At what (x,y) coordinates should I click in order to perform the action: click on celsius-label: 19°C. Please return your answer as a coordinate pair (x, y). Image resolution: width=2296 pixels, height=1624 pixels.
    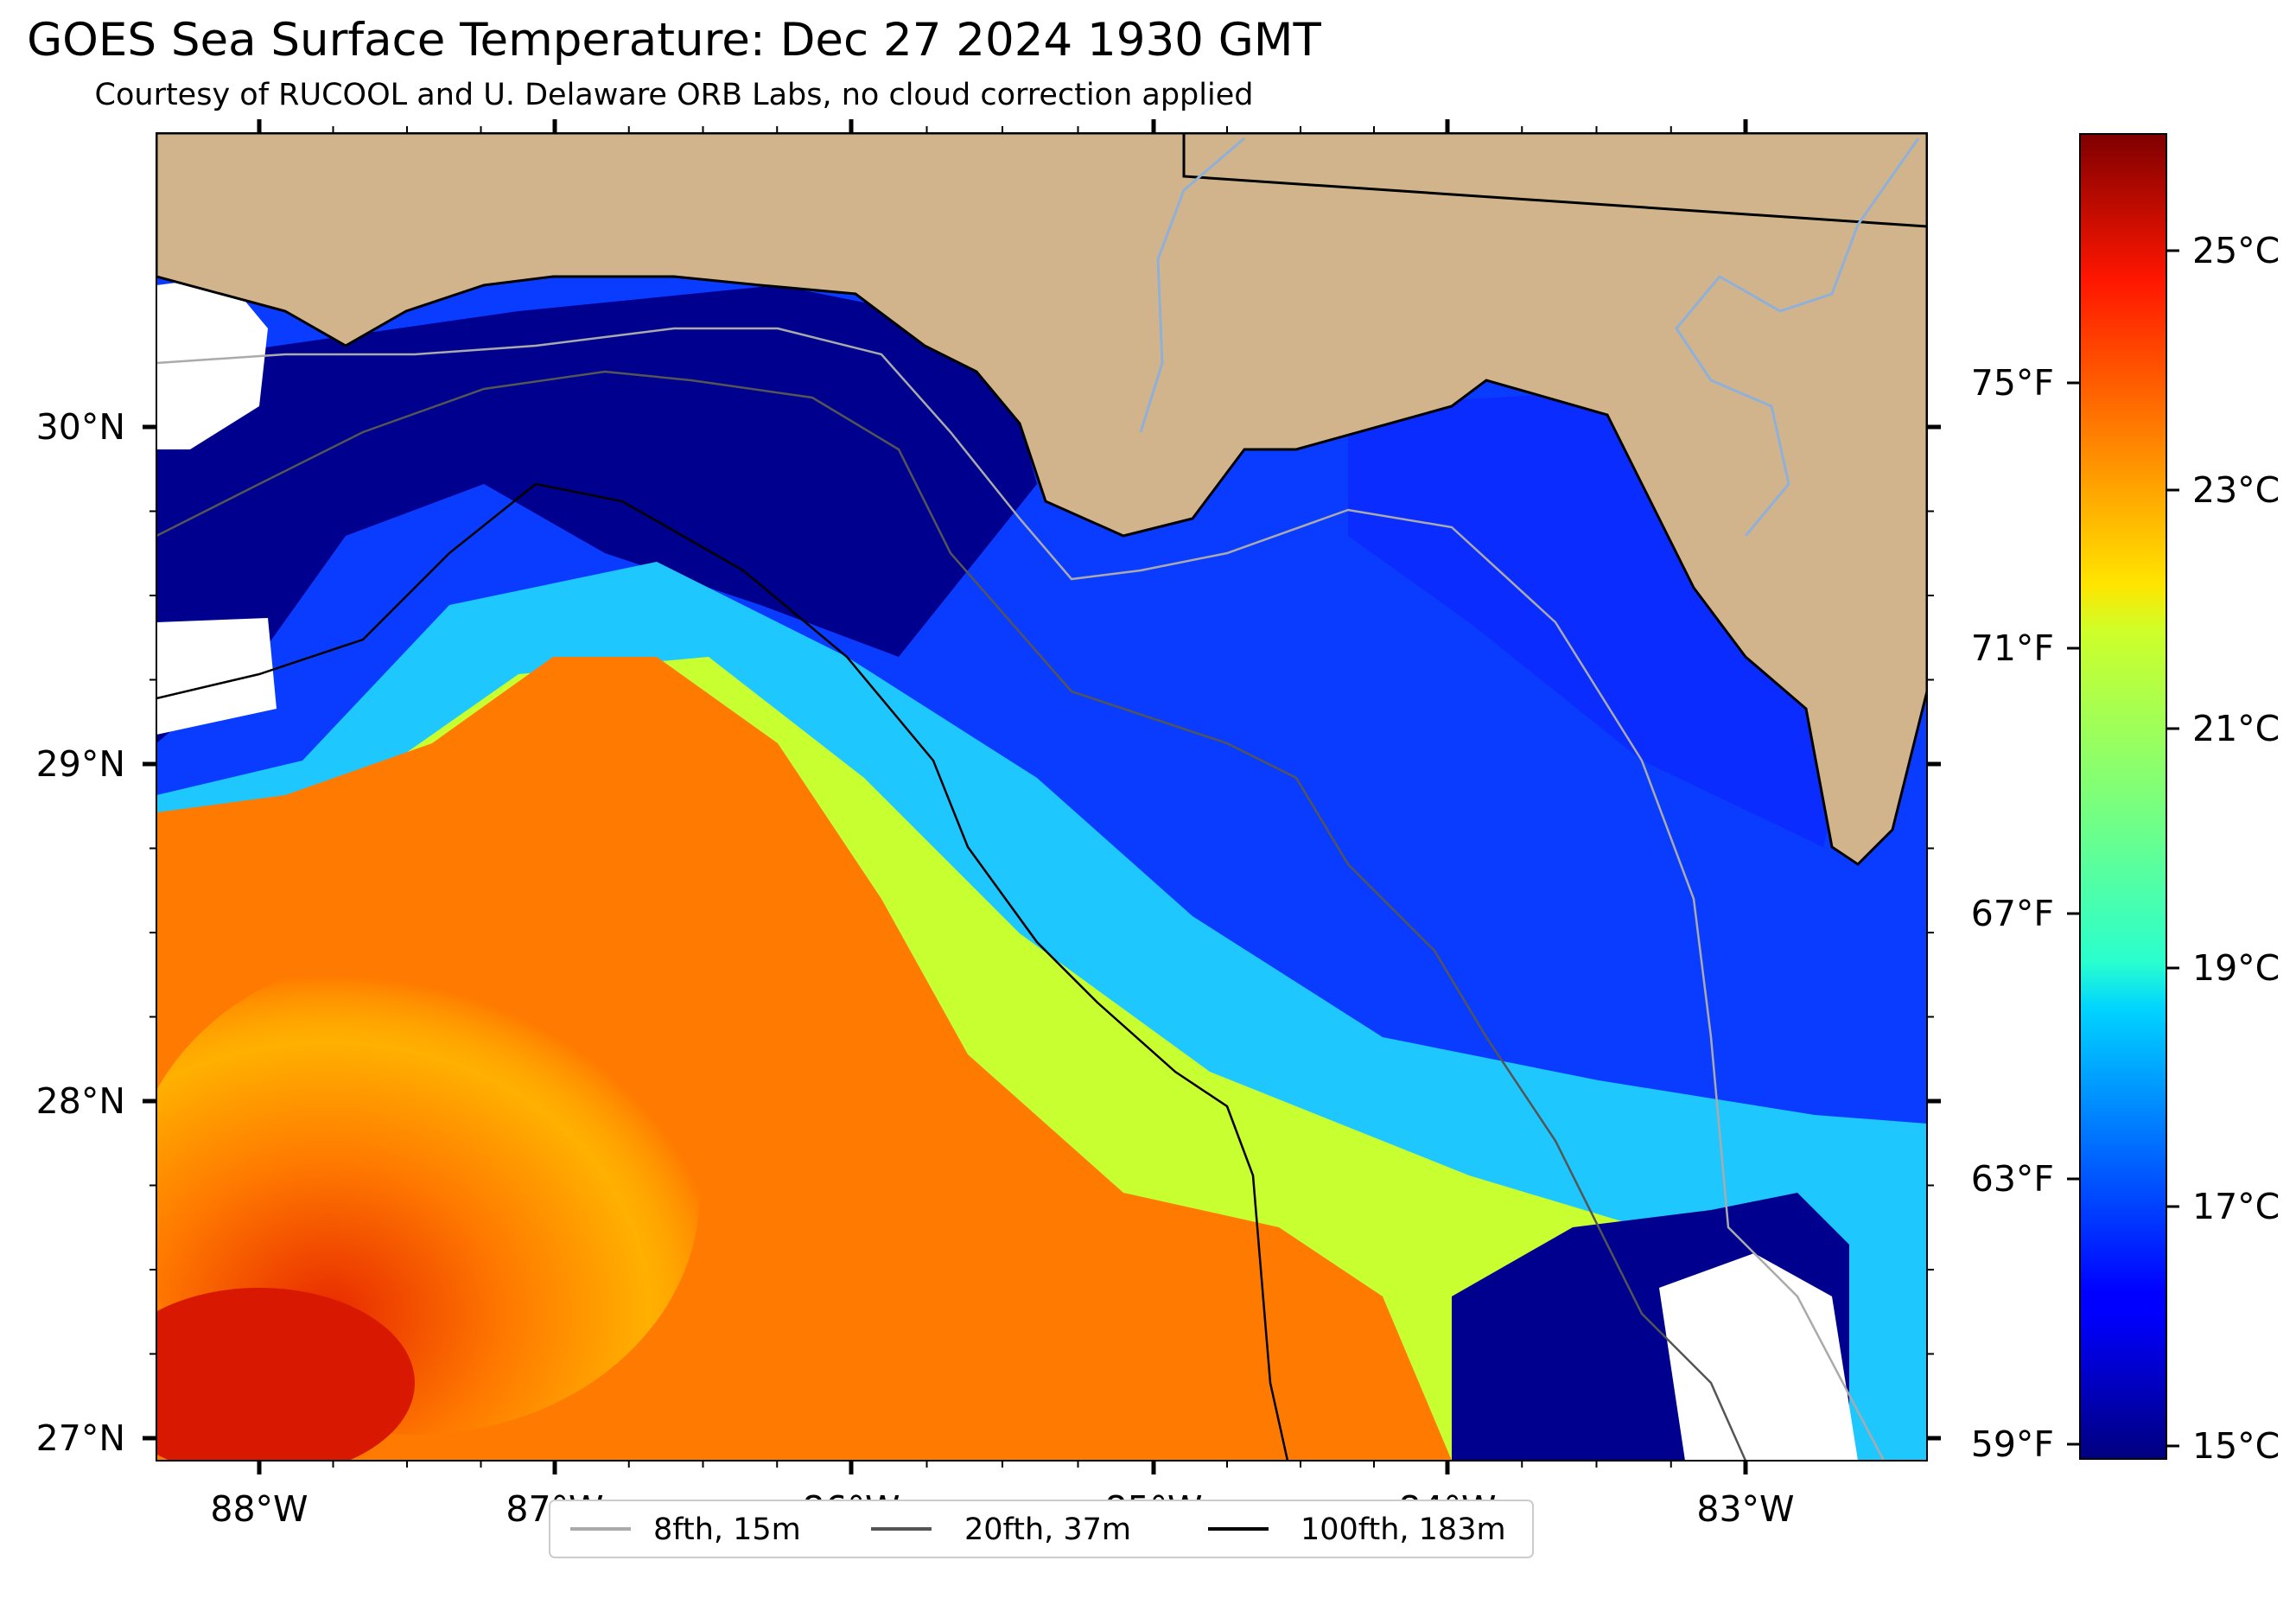
    Looking at the image, I should click on (2236, 968).